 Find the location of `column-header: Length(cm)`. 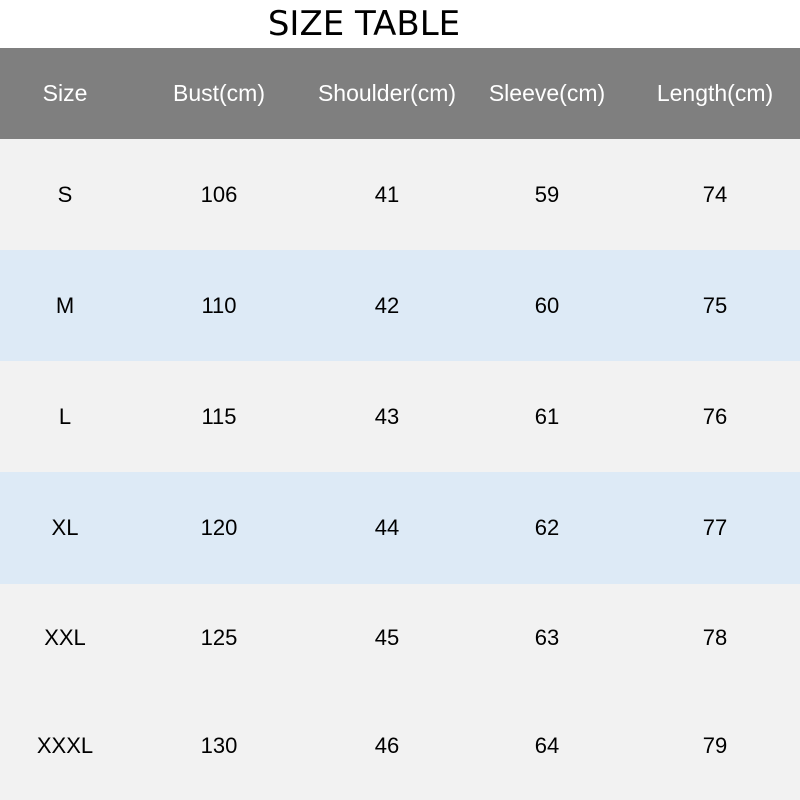

column-header: Length(cm) is located at coordinates (715, 93).